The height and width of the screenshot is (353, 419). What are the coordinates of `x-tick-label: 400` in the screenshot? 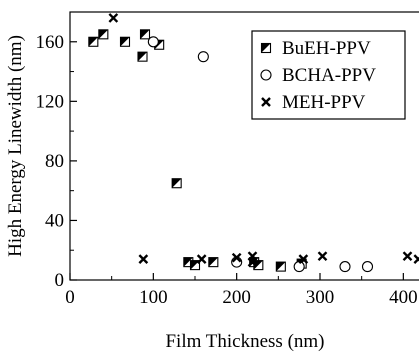 It's located at (403, 297).